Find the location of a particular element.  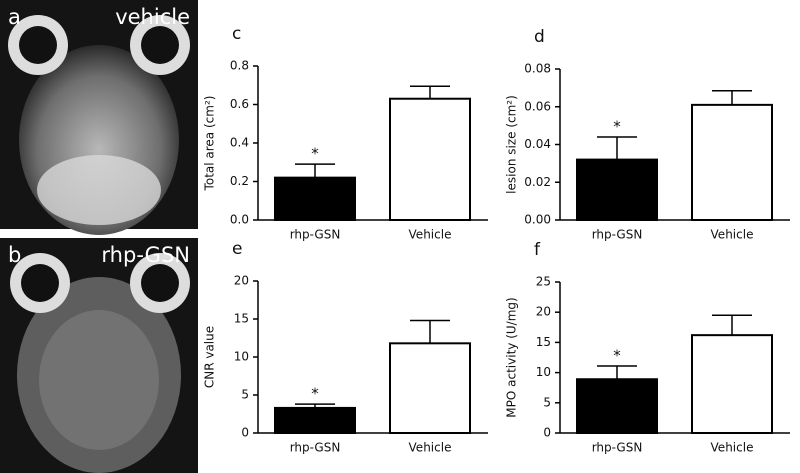

image-label: rhp-GSN is located at coordinates (145, 255).